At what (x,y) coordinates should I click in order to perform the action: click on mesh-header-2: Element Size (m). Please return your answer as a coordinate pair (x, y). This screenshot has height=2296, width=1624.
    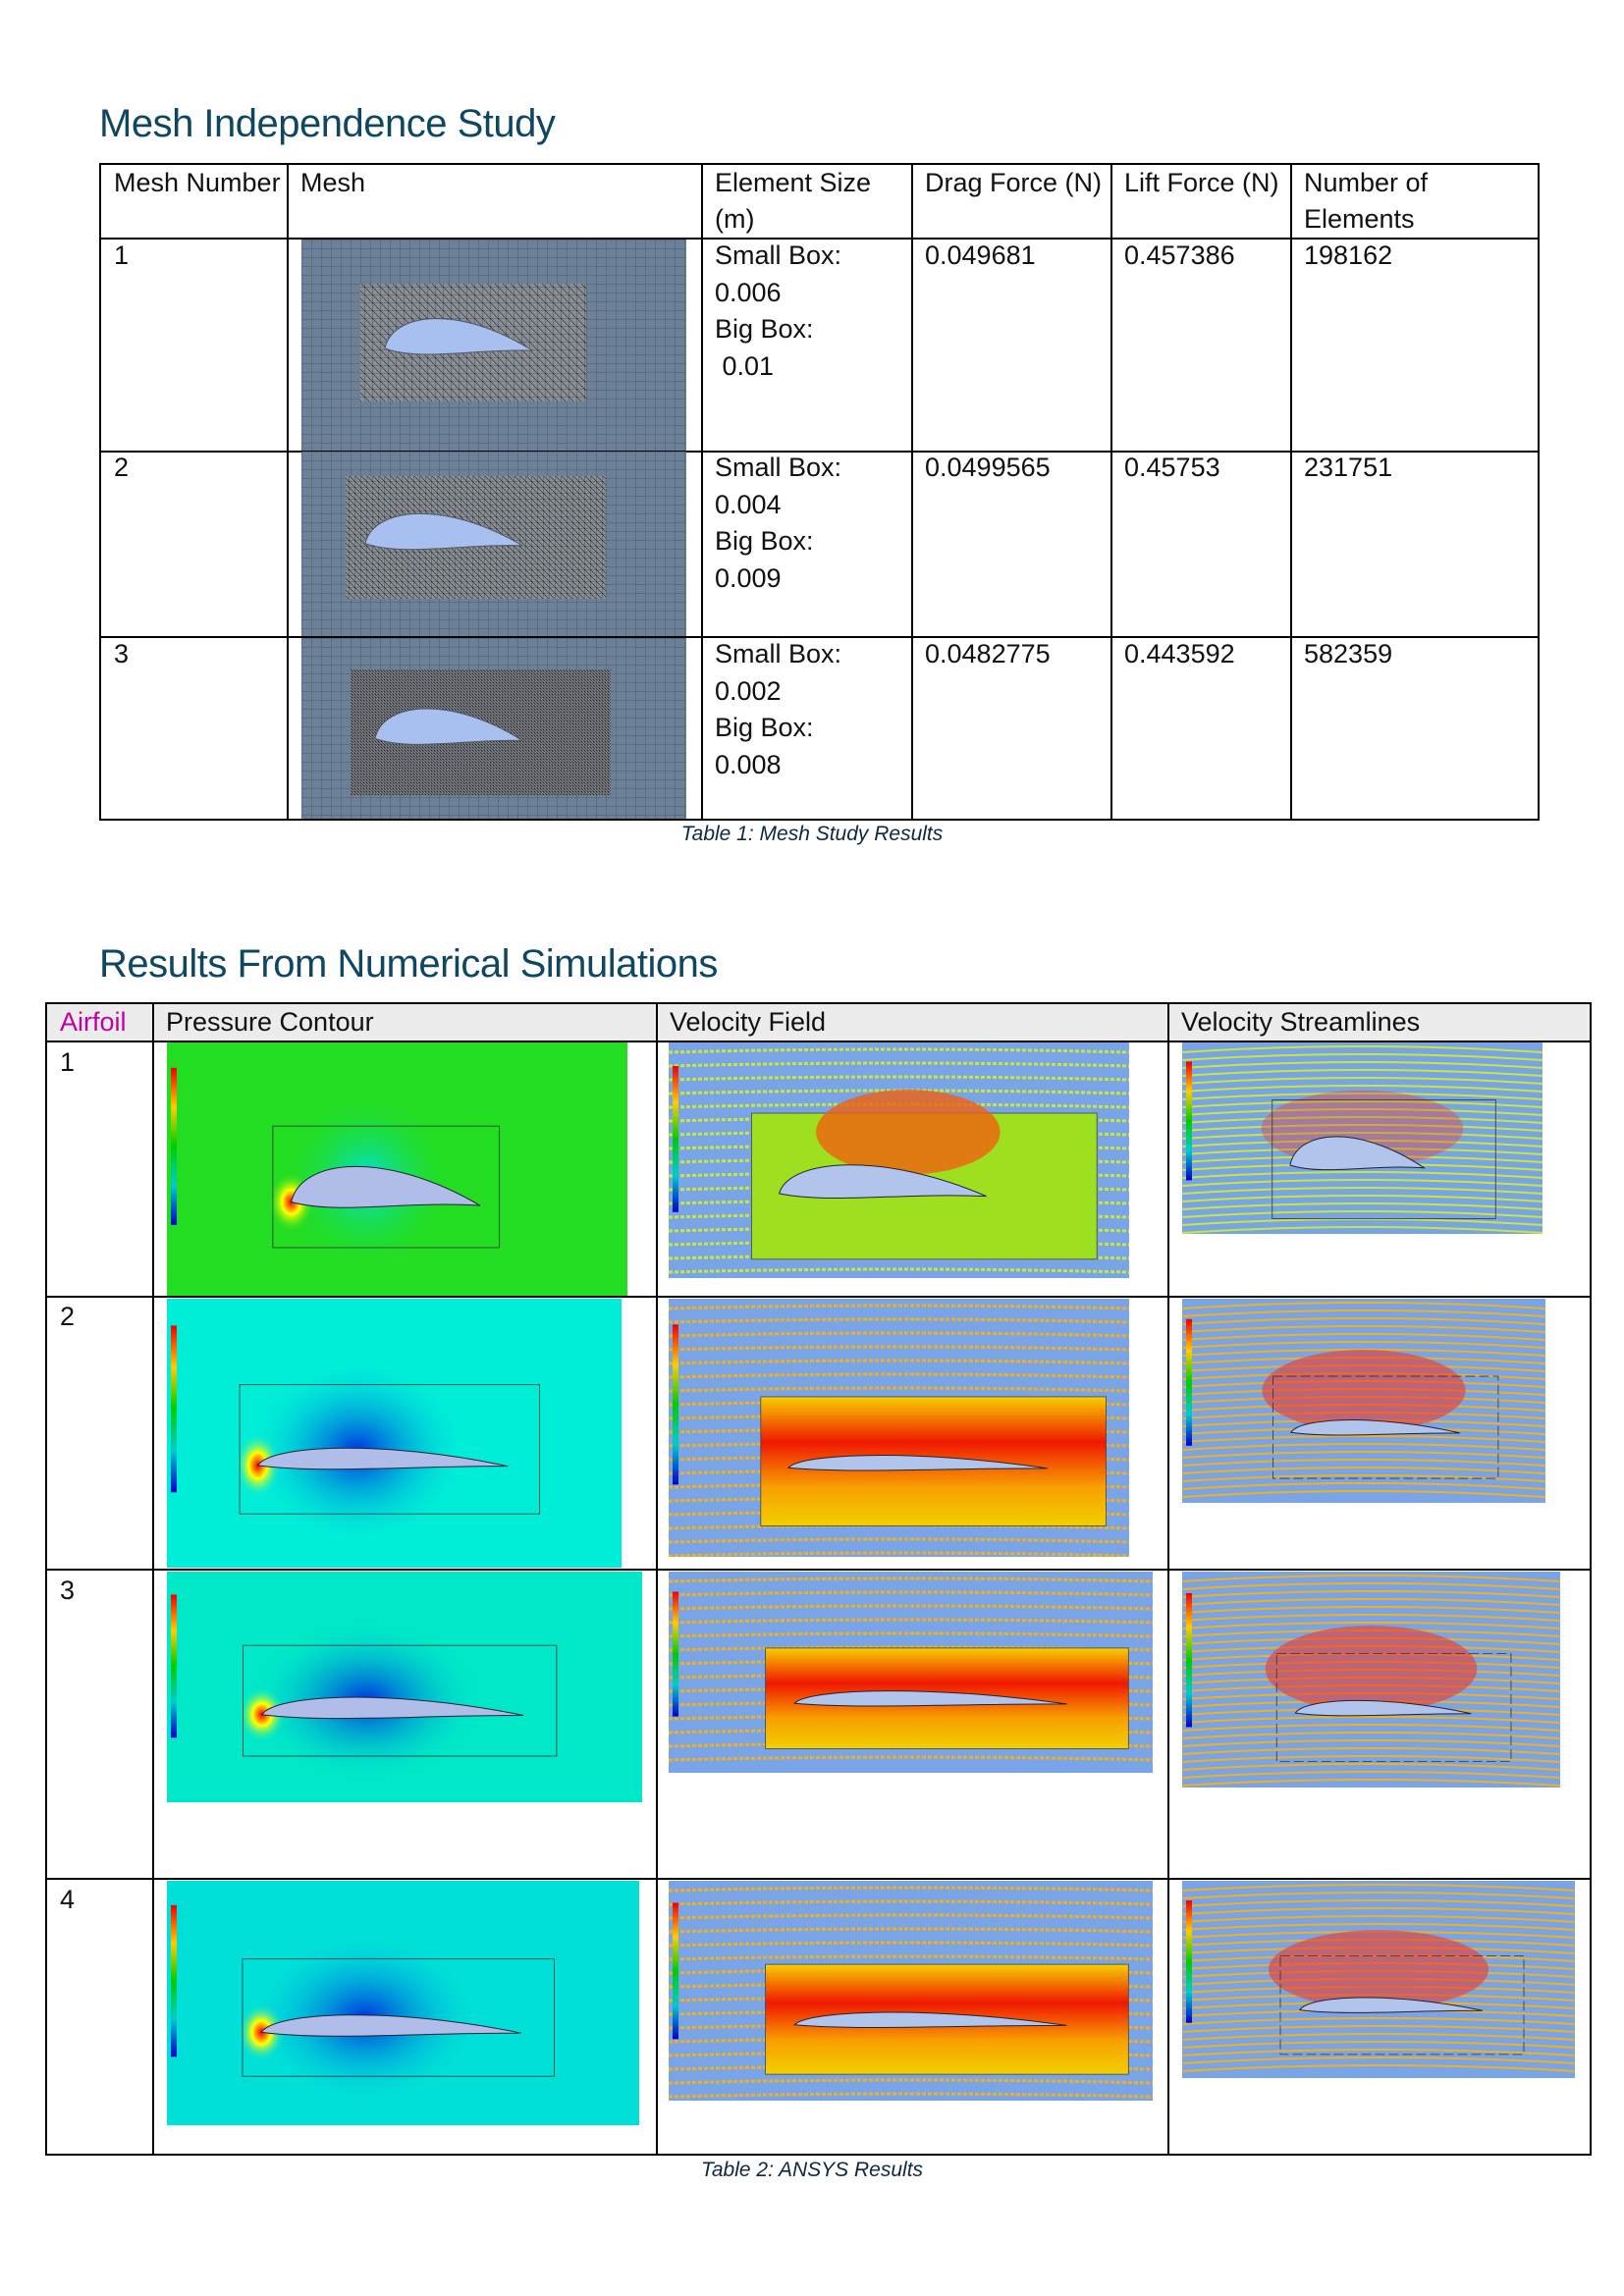
    Looking at the image, I should click on (793, 201).